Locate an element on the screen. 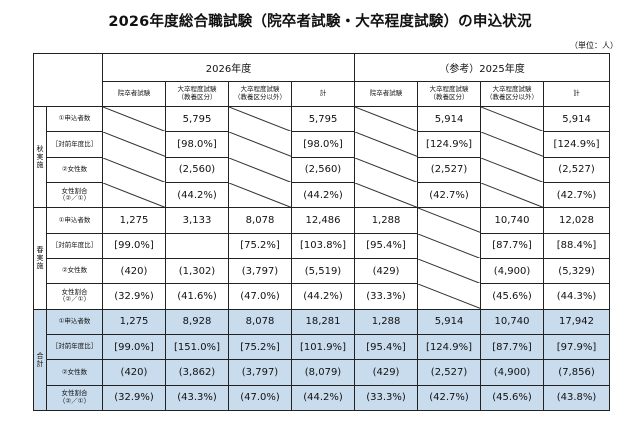 This screenshot has width=640, height=426. cell-spring-women_rate: (45.6%) is located at coordinates (512, 296).